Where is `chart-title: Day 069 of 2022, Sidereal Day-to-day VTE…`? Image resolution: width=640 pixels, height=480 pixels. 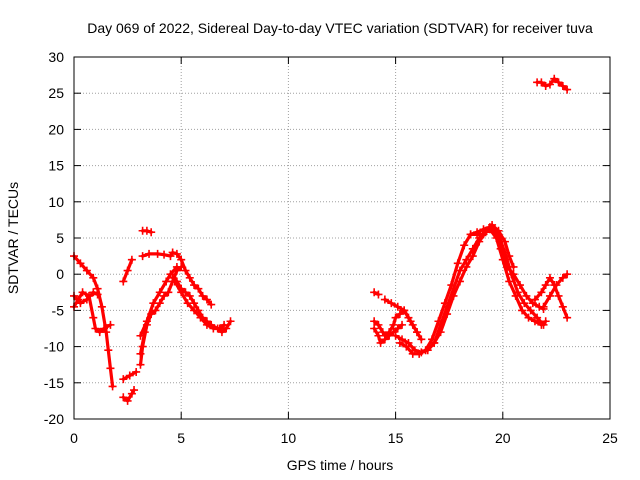 chart-title: Day 069 of 2022, Sidereal Day-to-day VTE… is located at coordinates (340, 28).